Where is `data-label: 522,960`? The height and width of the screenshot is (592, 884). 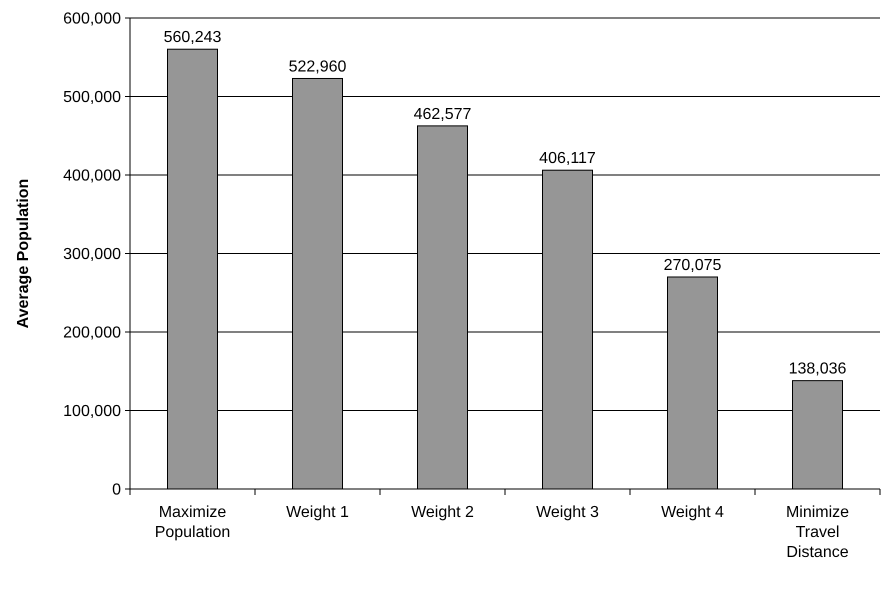 data-label: 522,960 is located at coordinates (317, 67).